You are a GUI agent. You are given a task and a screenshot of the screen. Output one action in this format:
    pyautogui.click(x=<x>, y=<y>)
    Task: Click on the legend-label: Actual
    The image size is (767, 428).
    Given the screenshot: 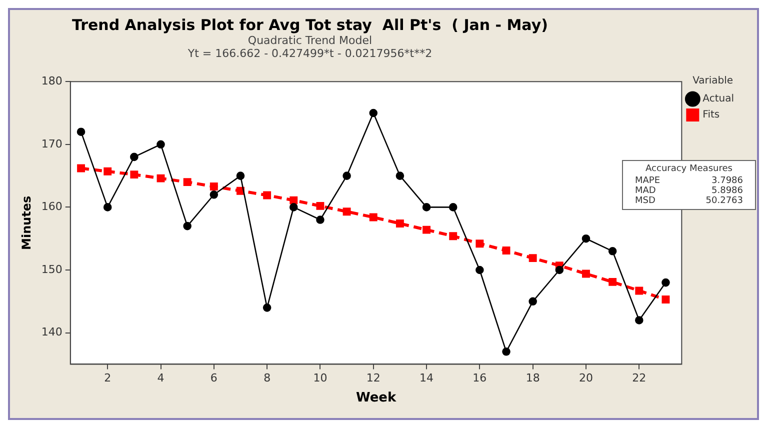 What is the action you would take?
    pyautogui.click(x=718, y=99)
    